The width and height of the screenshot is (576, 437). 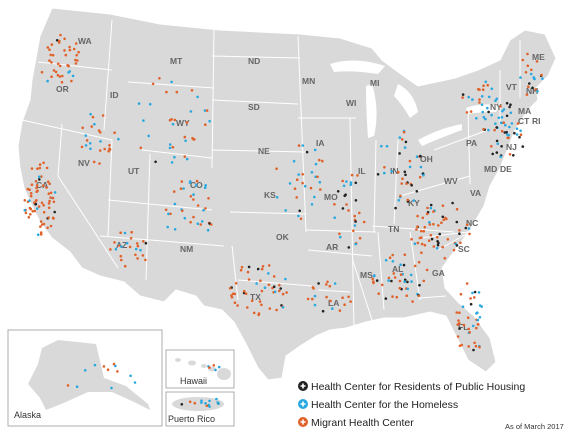 What do you see at coordinates (27, 415) in the screenshot?
I see `alaska-label: Alaska` at bounding box center [27, 415].